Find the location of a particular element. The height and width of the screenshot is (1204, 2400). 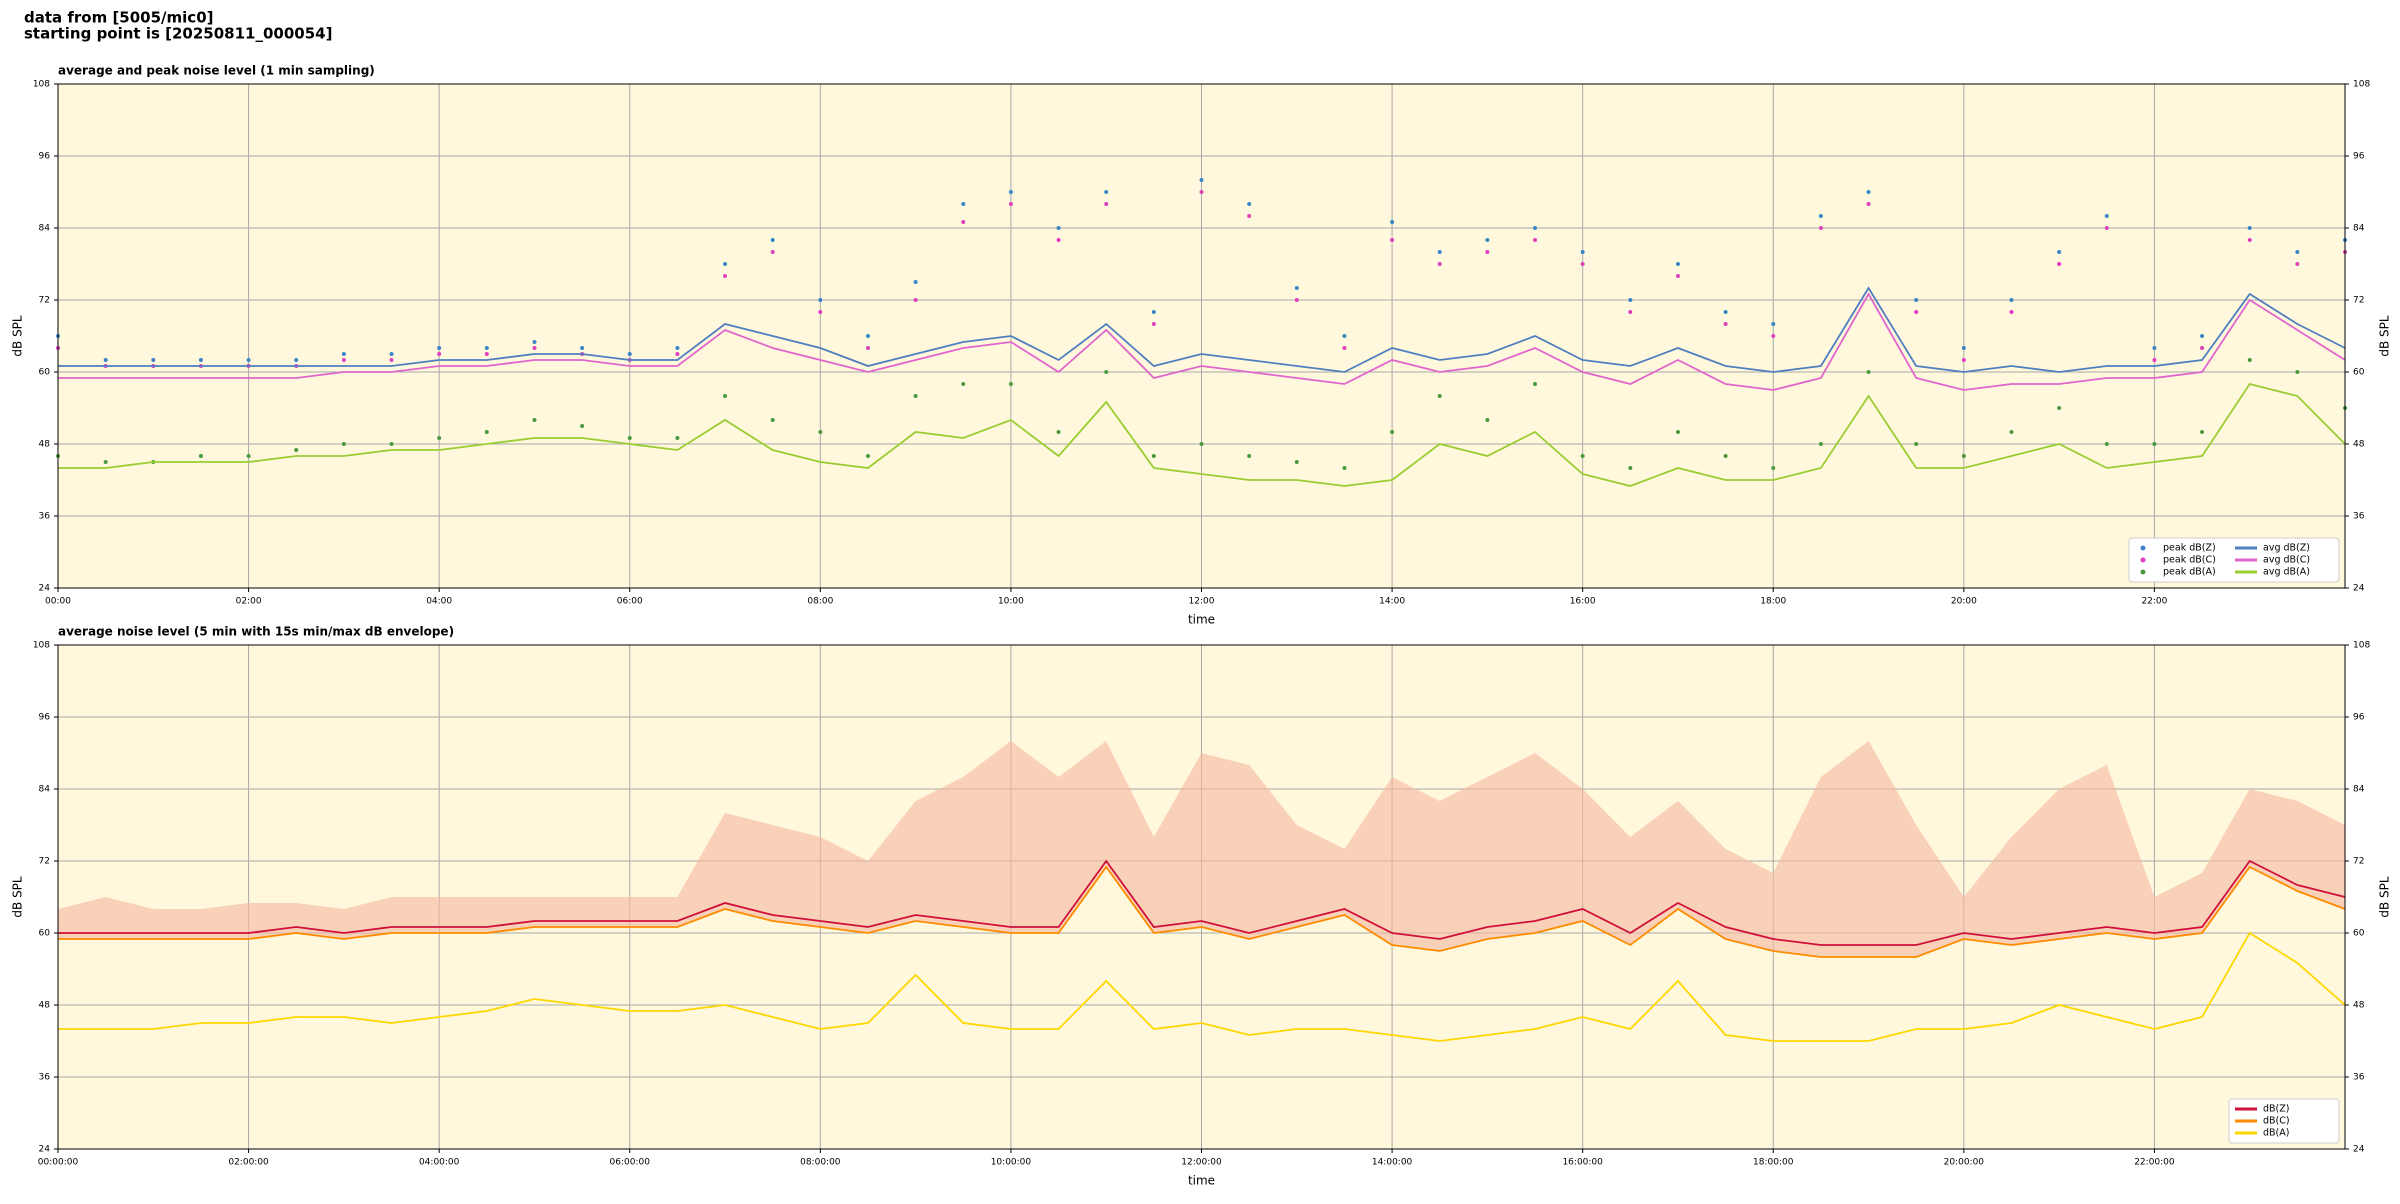

legend-label: dB(C) is located at coordinates (2276, 1121).